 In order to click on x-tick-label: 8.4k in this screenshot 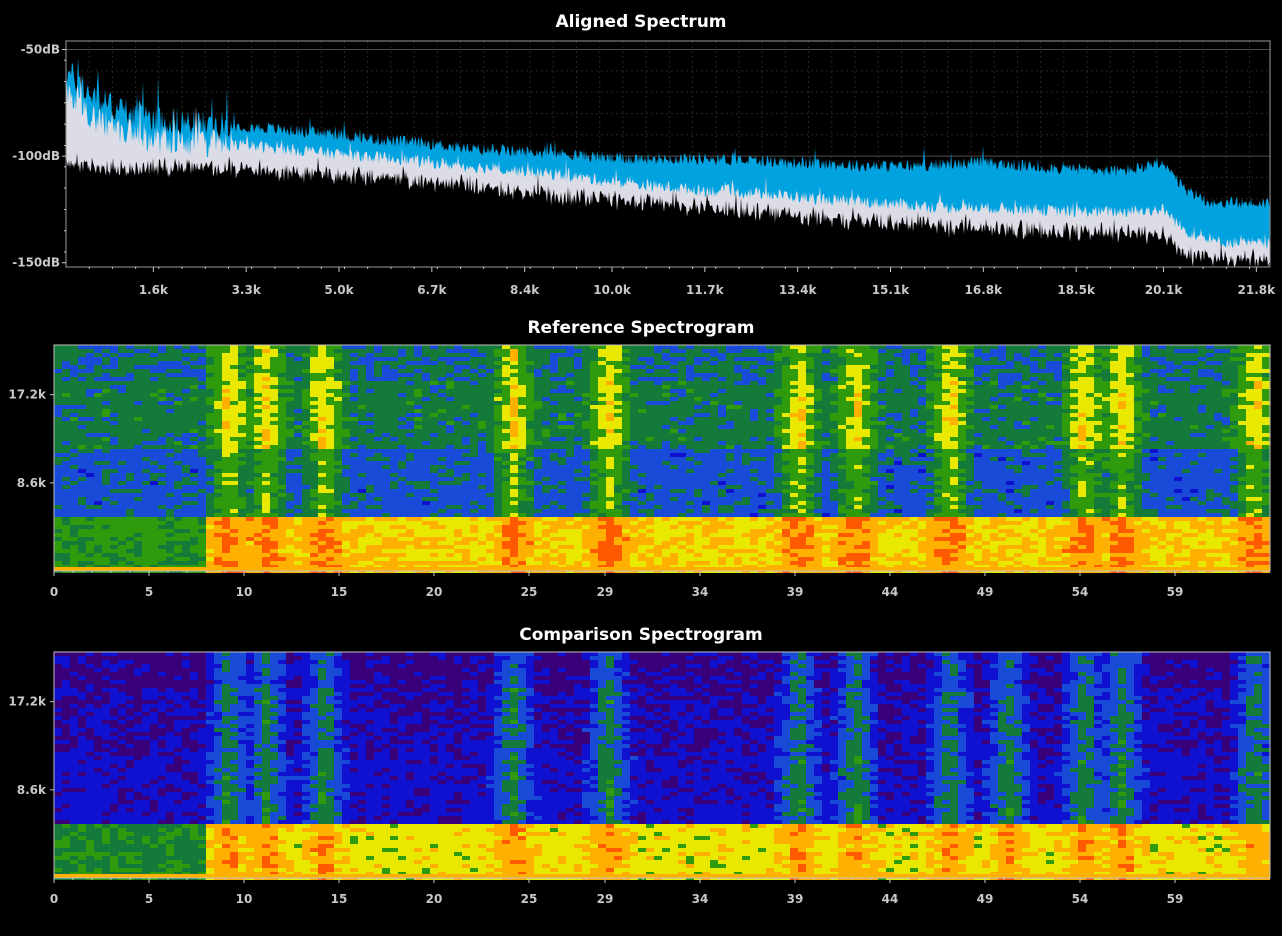, I will do `click(525, 290)`.